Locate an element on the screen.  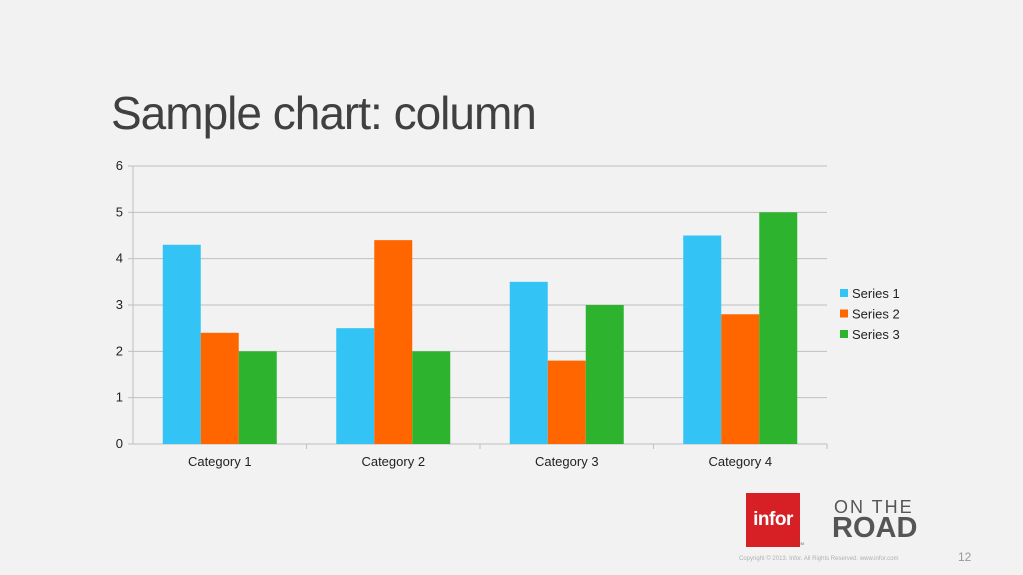
bar-series2-category3 is located at coordinates (566, 402).